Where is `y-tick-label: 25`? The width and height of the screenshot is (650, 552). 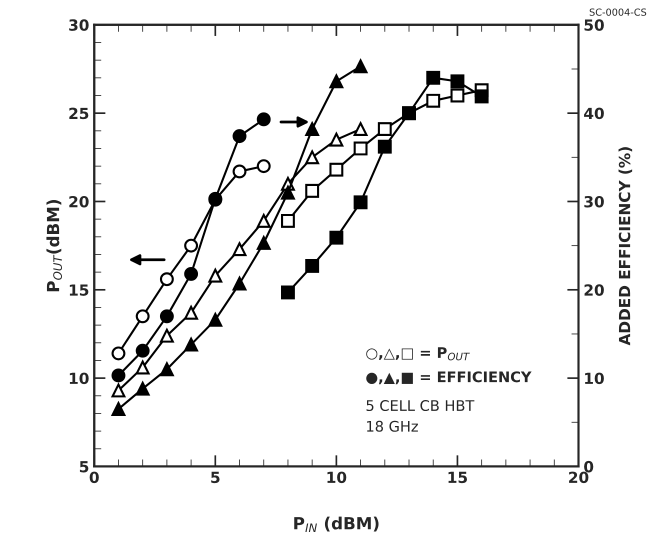 y-tick-label: 25 is located at coordinates (78, 114).